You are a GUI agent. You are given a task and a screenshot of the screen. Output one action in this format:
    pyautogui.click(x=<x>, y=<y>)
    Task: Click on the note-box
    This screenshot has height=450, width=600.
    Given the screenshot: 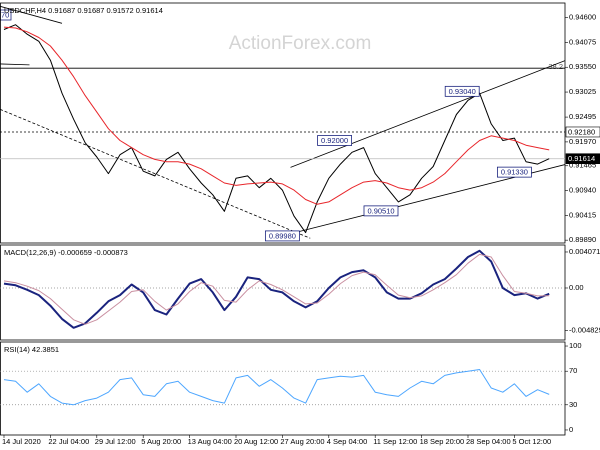 What is the action you would take?
    pyautogui.click(x=6, y=15)
    